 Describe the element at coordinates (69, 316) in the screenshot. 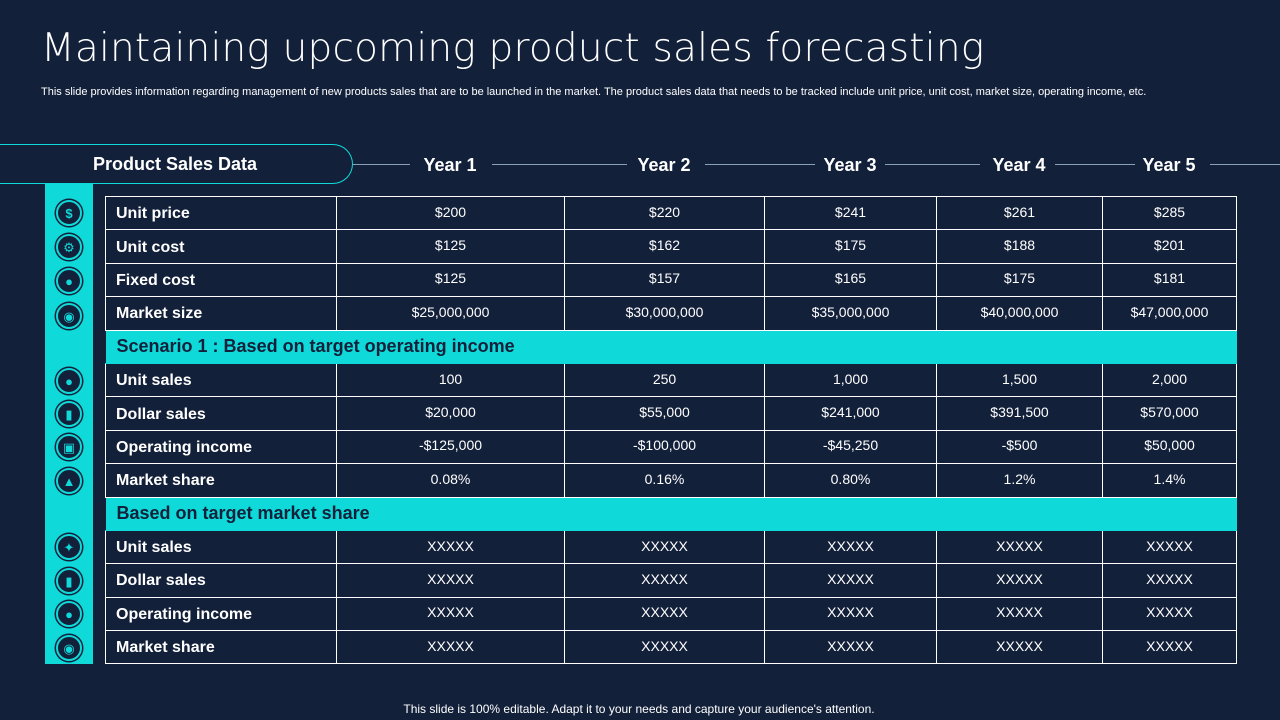

I see `market-globe-icon: ◉` at that location.